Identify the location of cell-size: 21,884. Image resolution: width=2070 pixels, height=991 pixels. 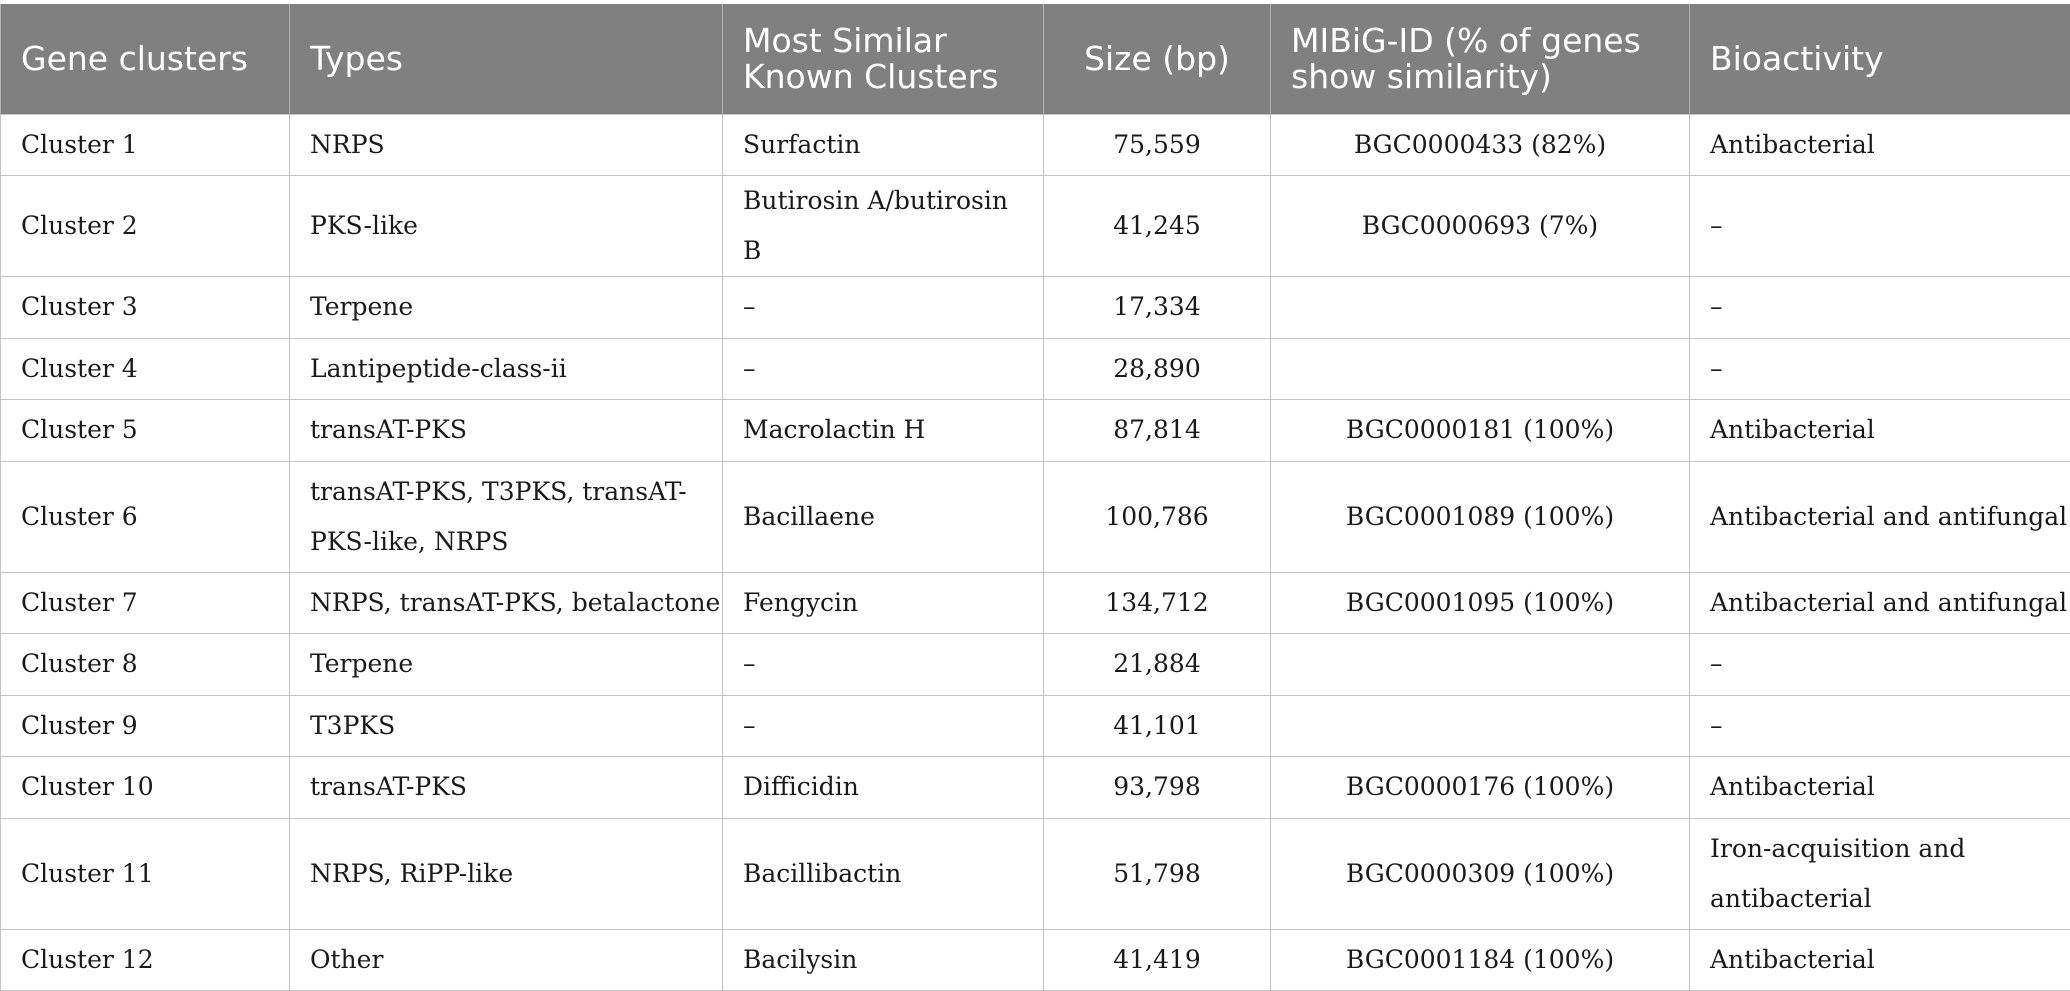
(1157, 665).